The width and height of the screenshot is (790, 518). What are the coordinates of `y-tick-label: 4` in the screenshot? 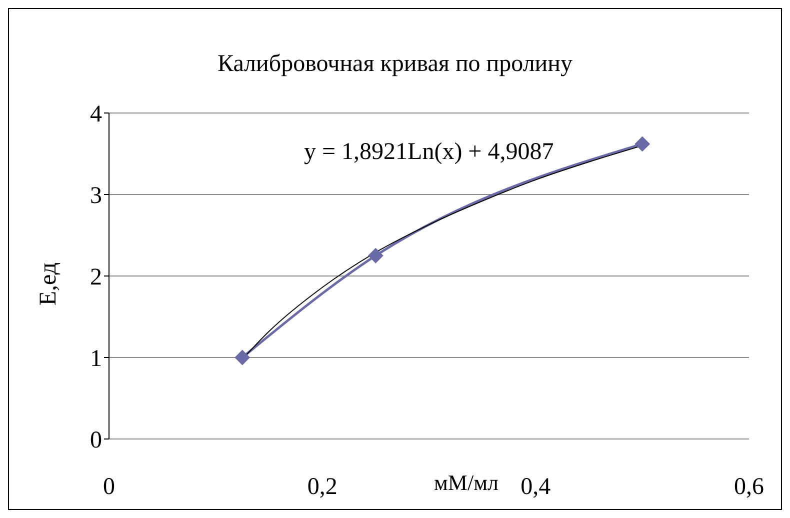 It's located at (96, 115).